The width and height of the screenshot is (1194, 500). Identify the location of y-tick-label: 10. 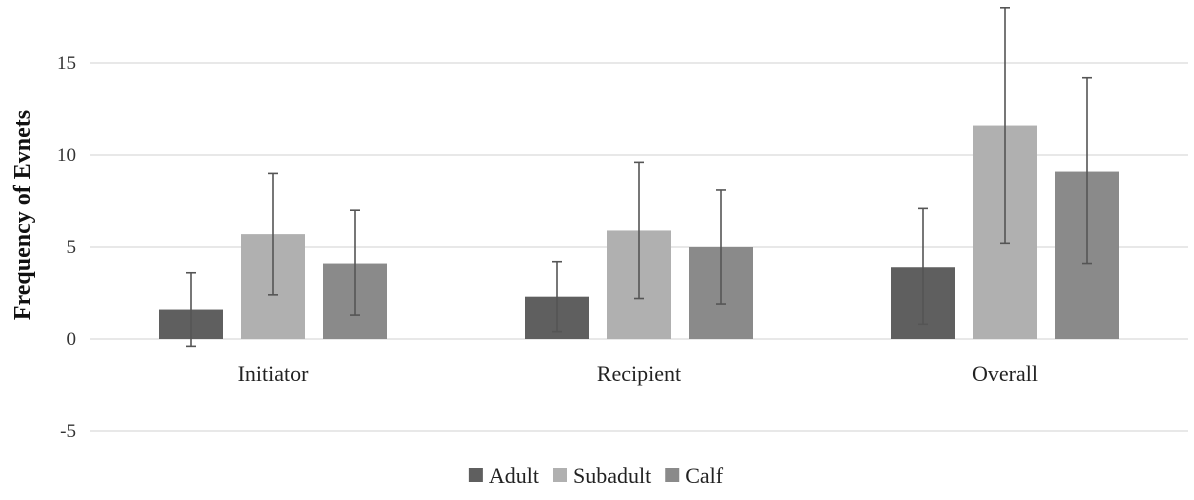
(66, 155).